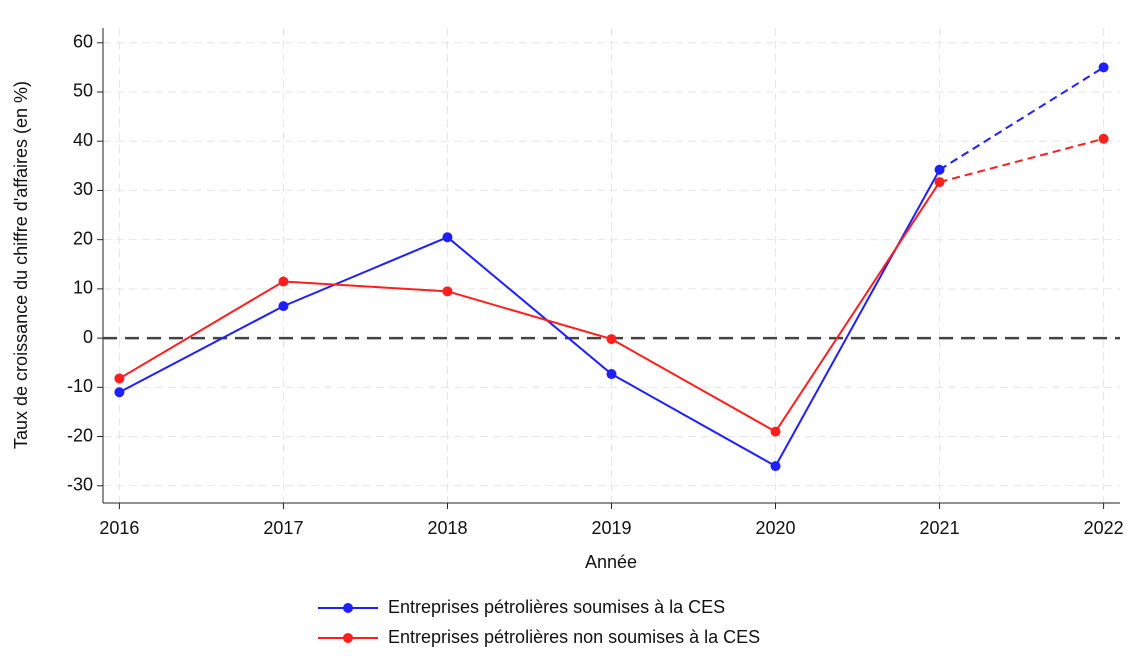  Describe the element at coordinates (83, 140) in the screenshot. I see `y-tick-label: 40` at that location.